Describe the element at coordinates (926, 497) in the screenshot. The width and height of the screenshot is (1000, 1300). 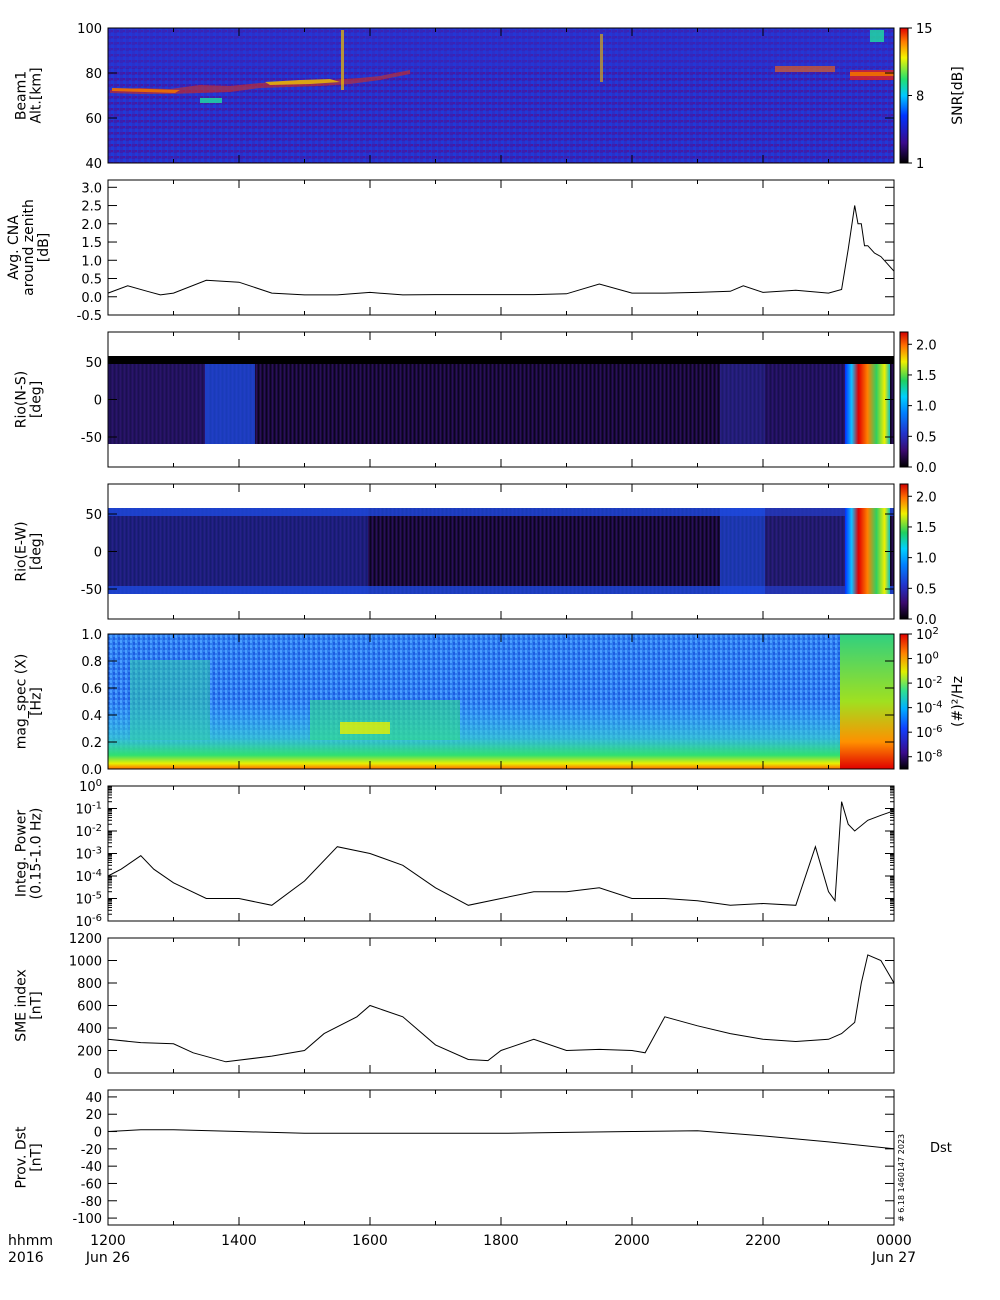
I see `colorbar-tick-label: 2.0` at that location.